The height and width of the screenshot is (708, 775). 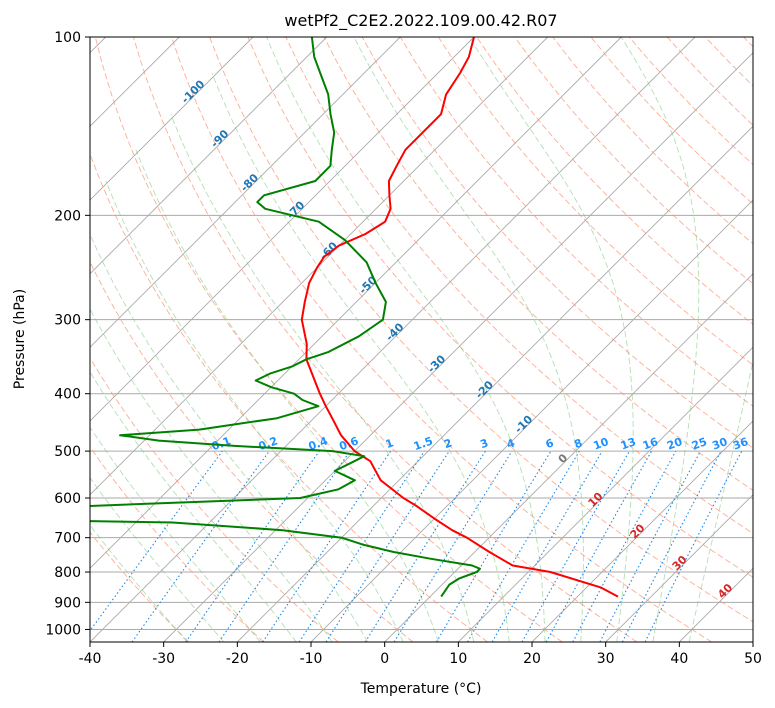 I want to click on mixing-ratio-label: 8, so click(x=578, y=443).